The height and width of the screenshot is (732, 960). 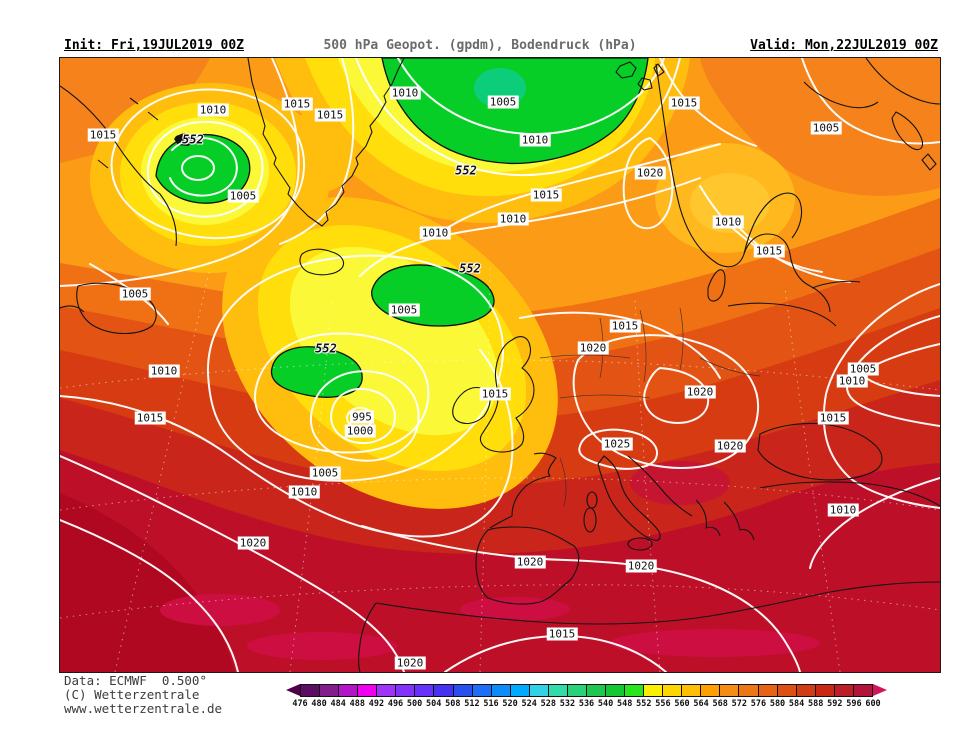 I want to click on scale-bar, so click(x=586, y=690).